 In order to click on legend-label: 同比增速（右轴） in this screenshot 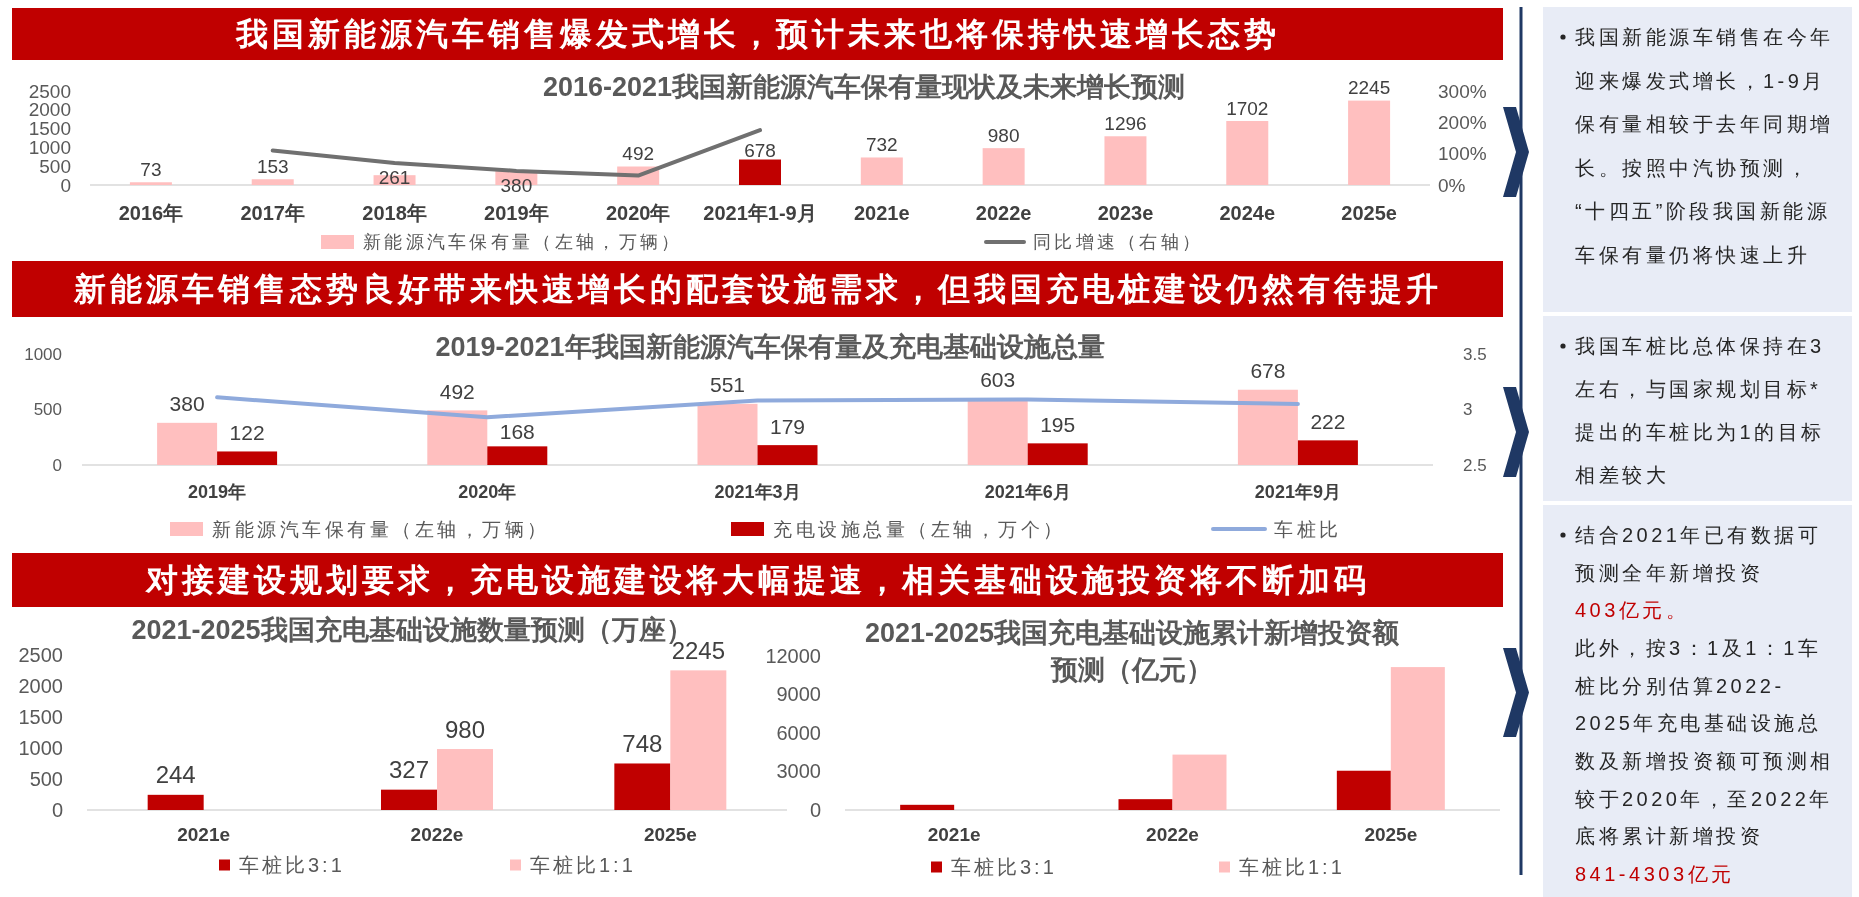, I will do `click(1118, 242)`.